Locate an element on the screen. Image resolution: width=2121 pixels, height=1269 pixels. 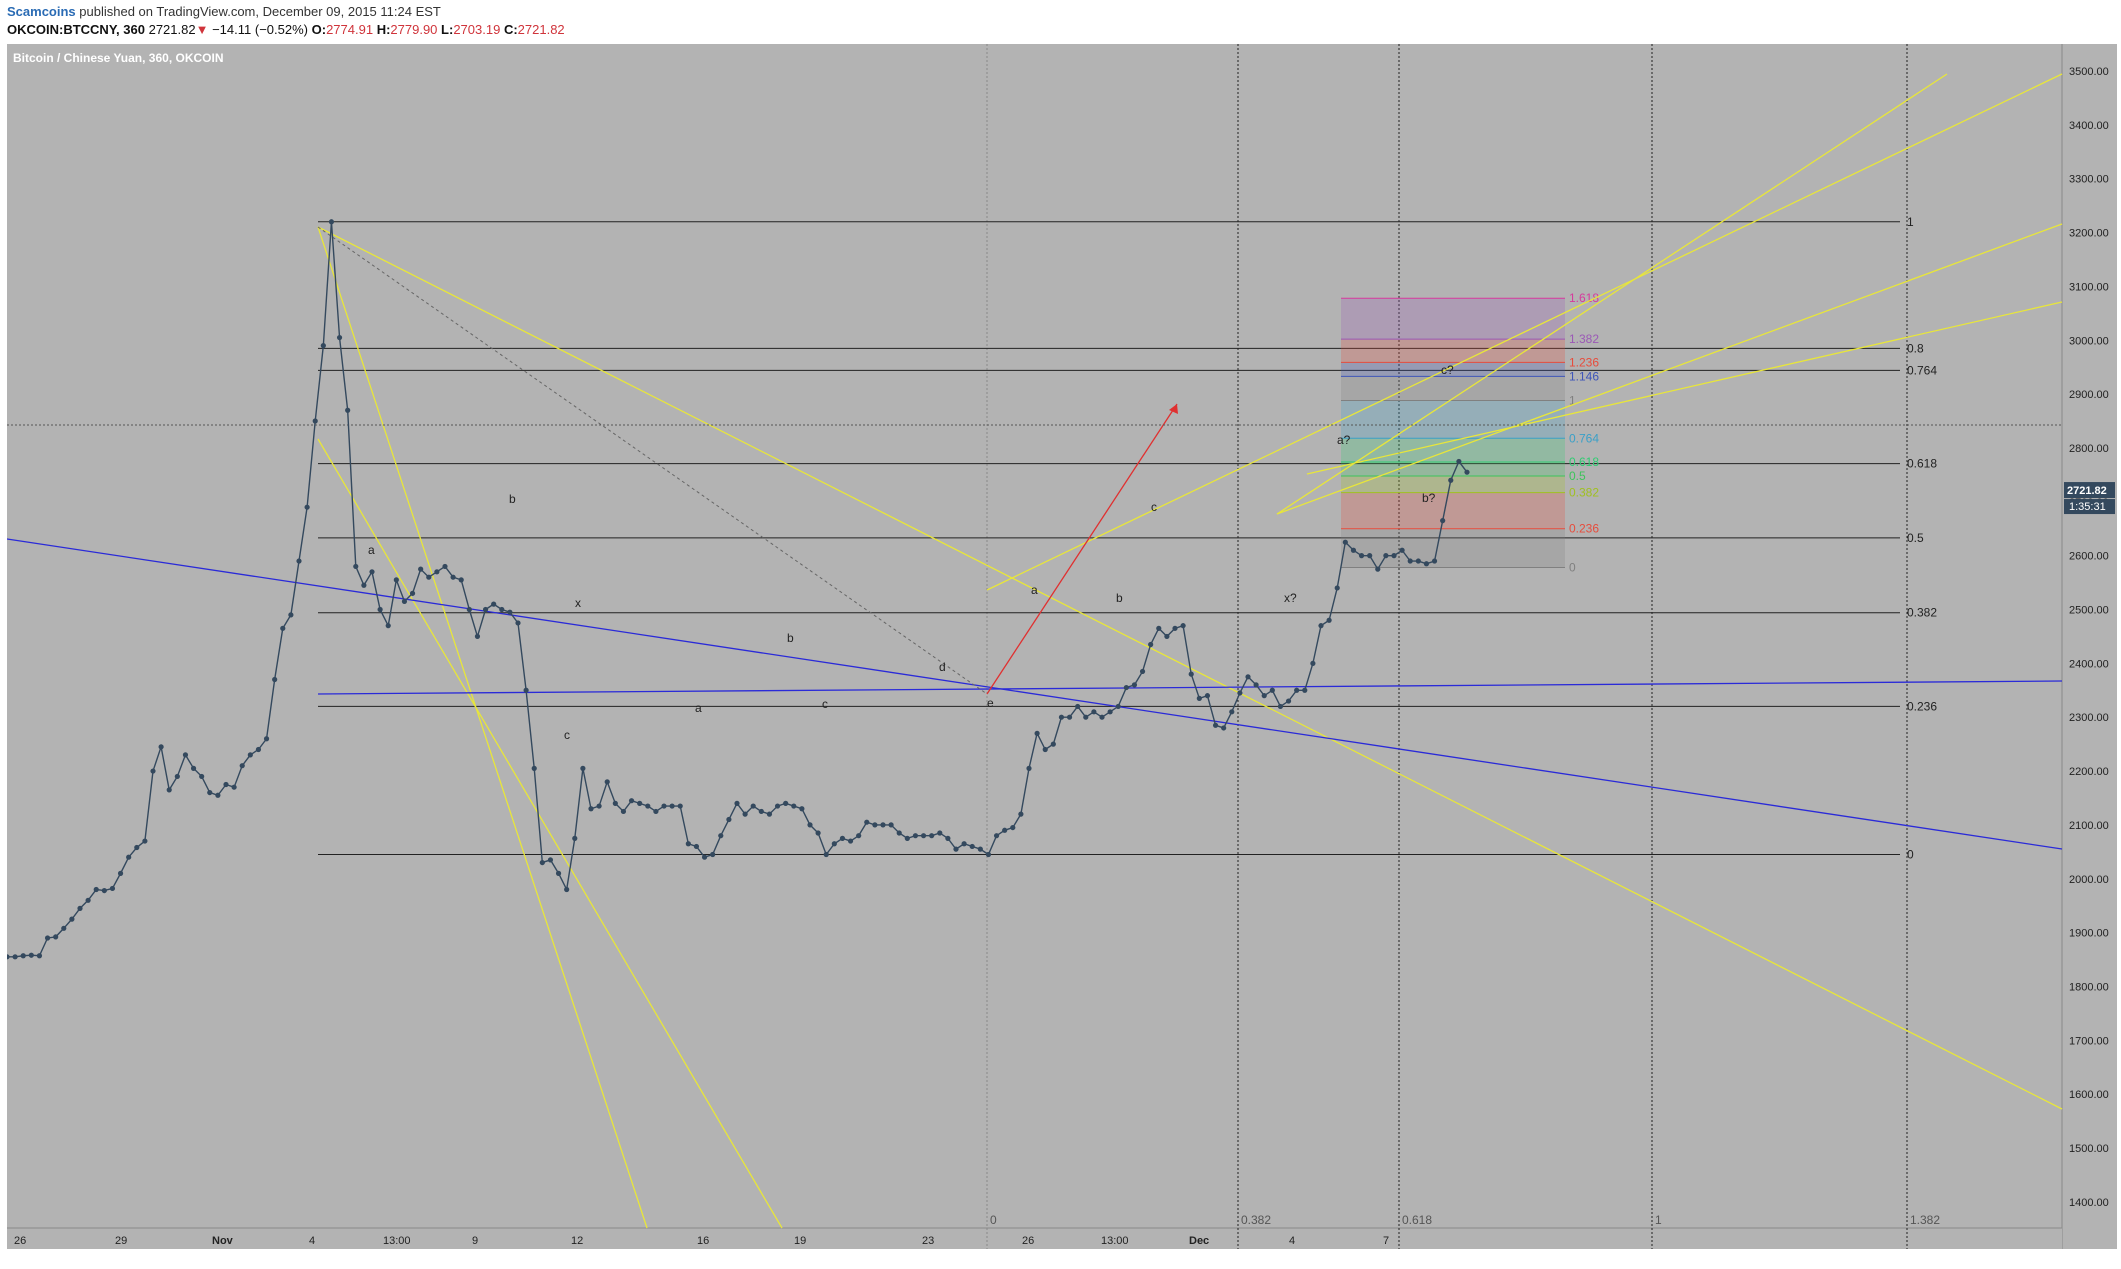
low-value: 2703.19 is located at coordinates (477, 29).